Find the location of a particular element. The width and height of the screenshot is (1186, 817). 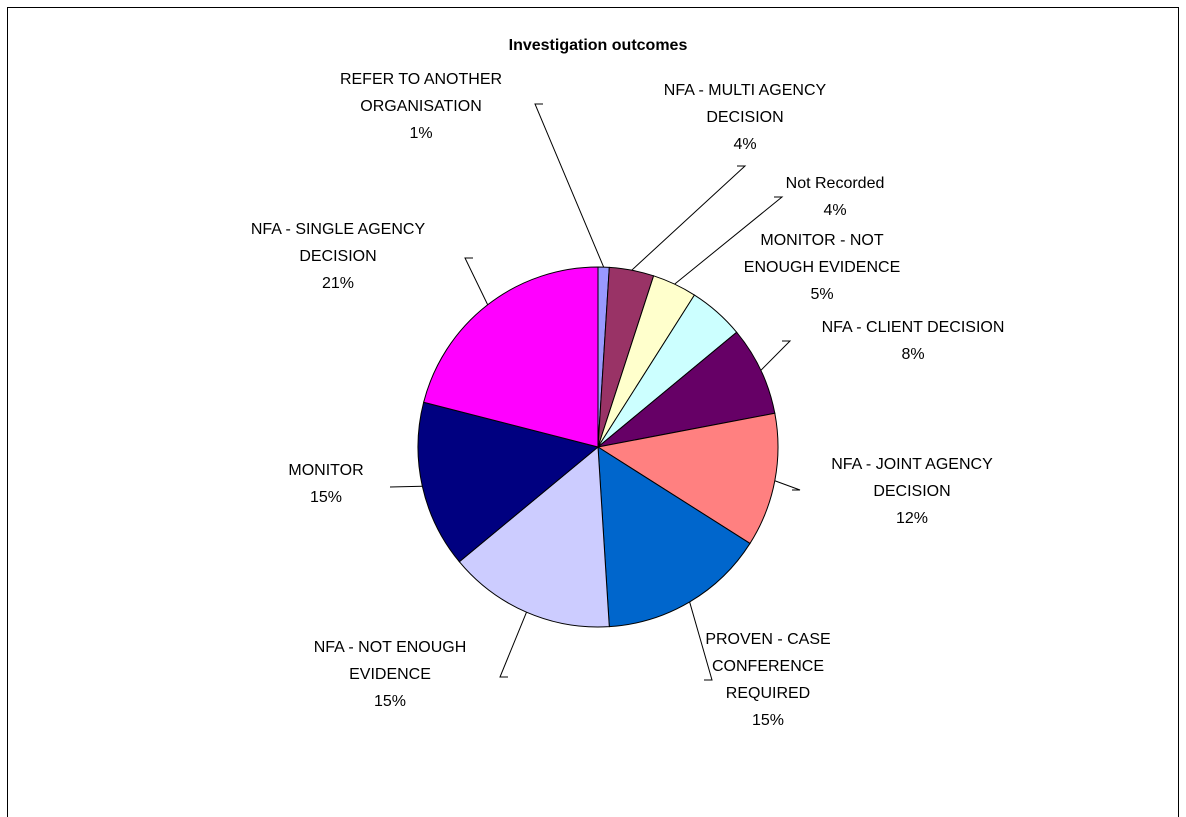

label-category: PROVEN - CASE CONFERENCE REQUIRED is located at coordinates (768, 666).